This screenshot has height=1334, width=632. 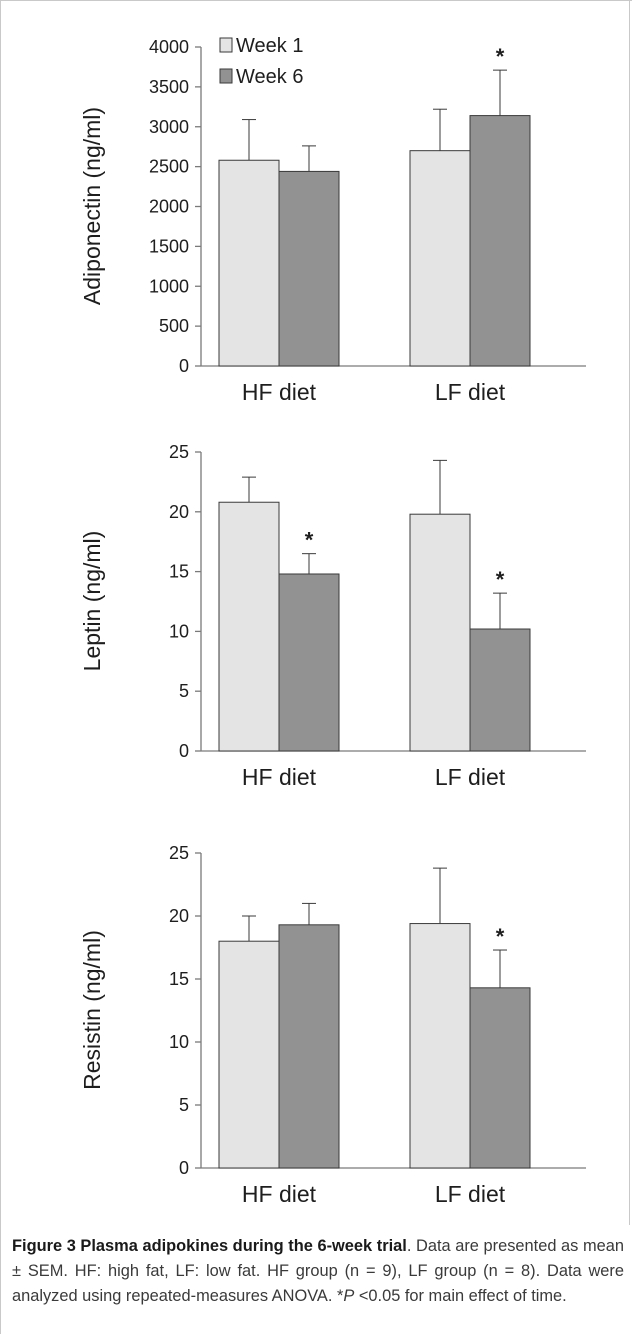 I want to click on resistin-y-tick-label: 5, so click(x=184, y=1105).